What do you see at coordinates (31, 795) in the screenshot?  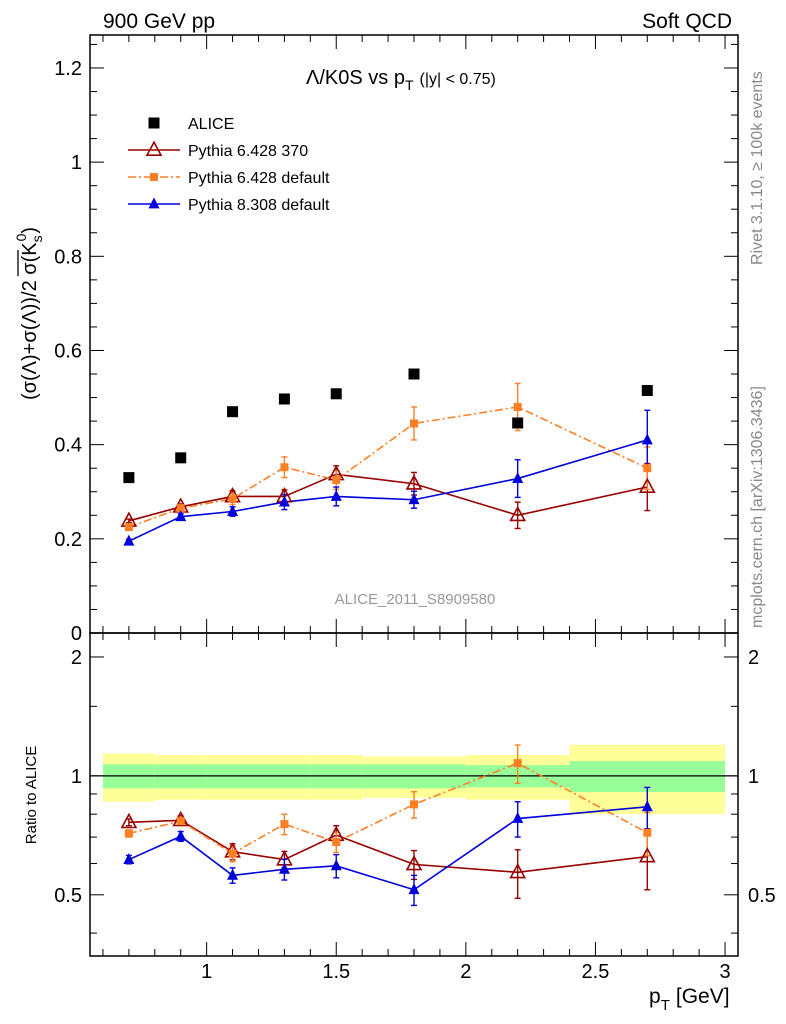 I see `ratio-y-axis-label: Ratio to ALICE` at bounding box center [31, 795].